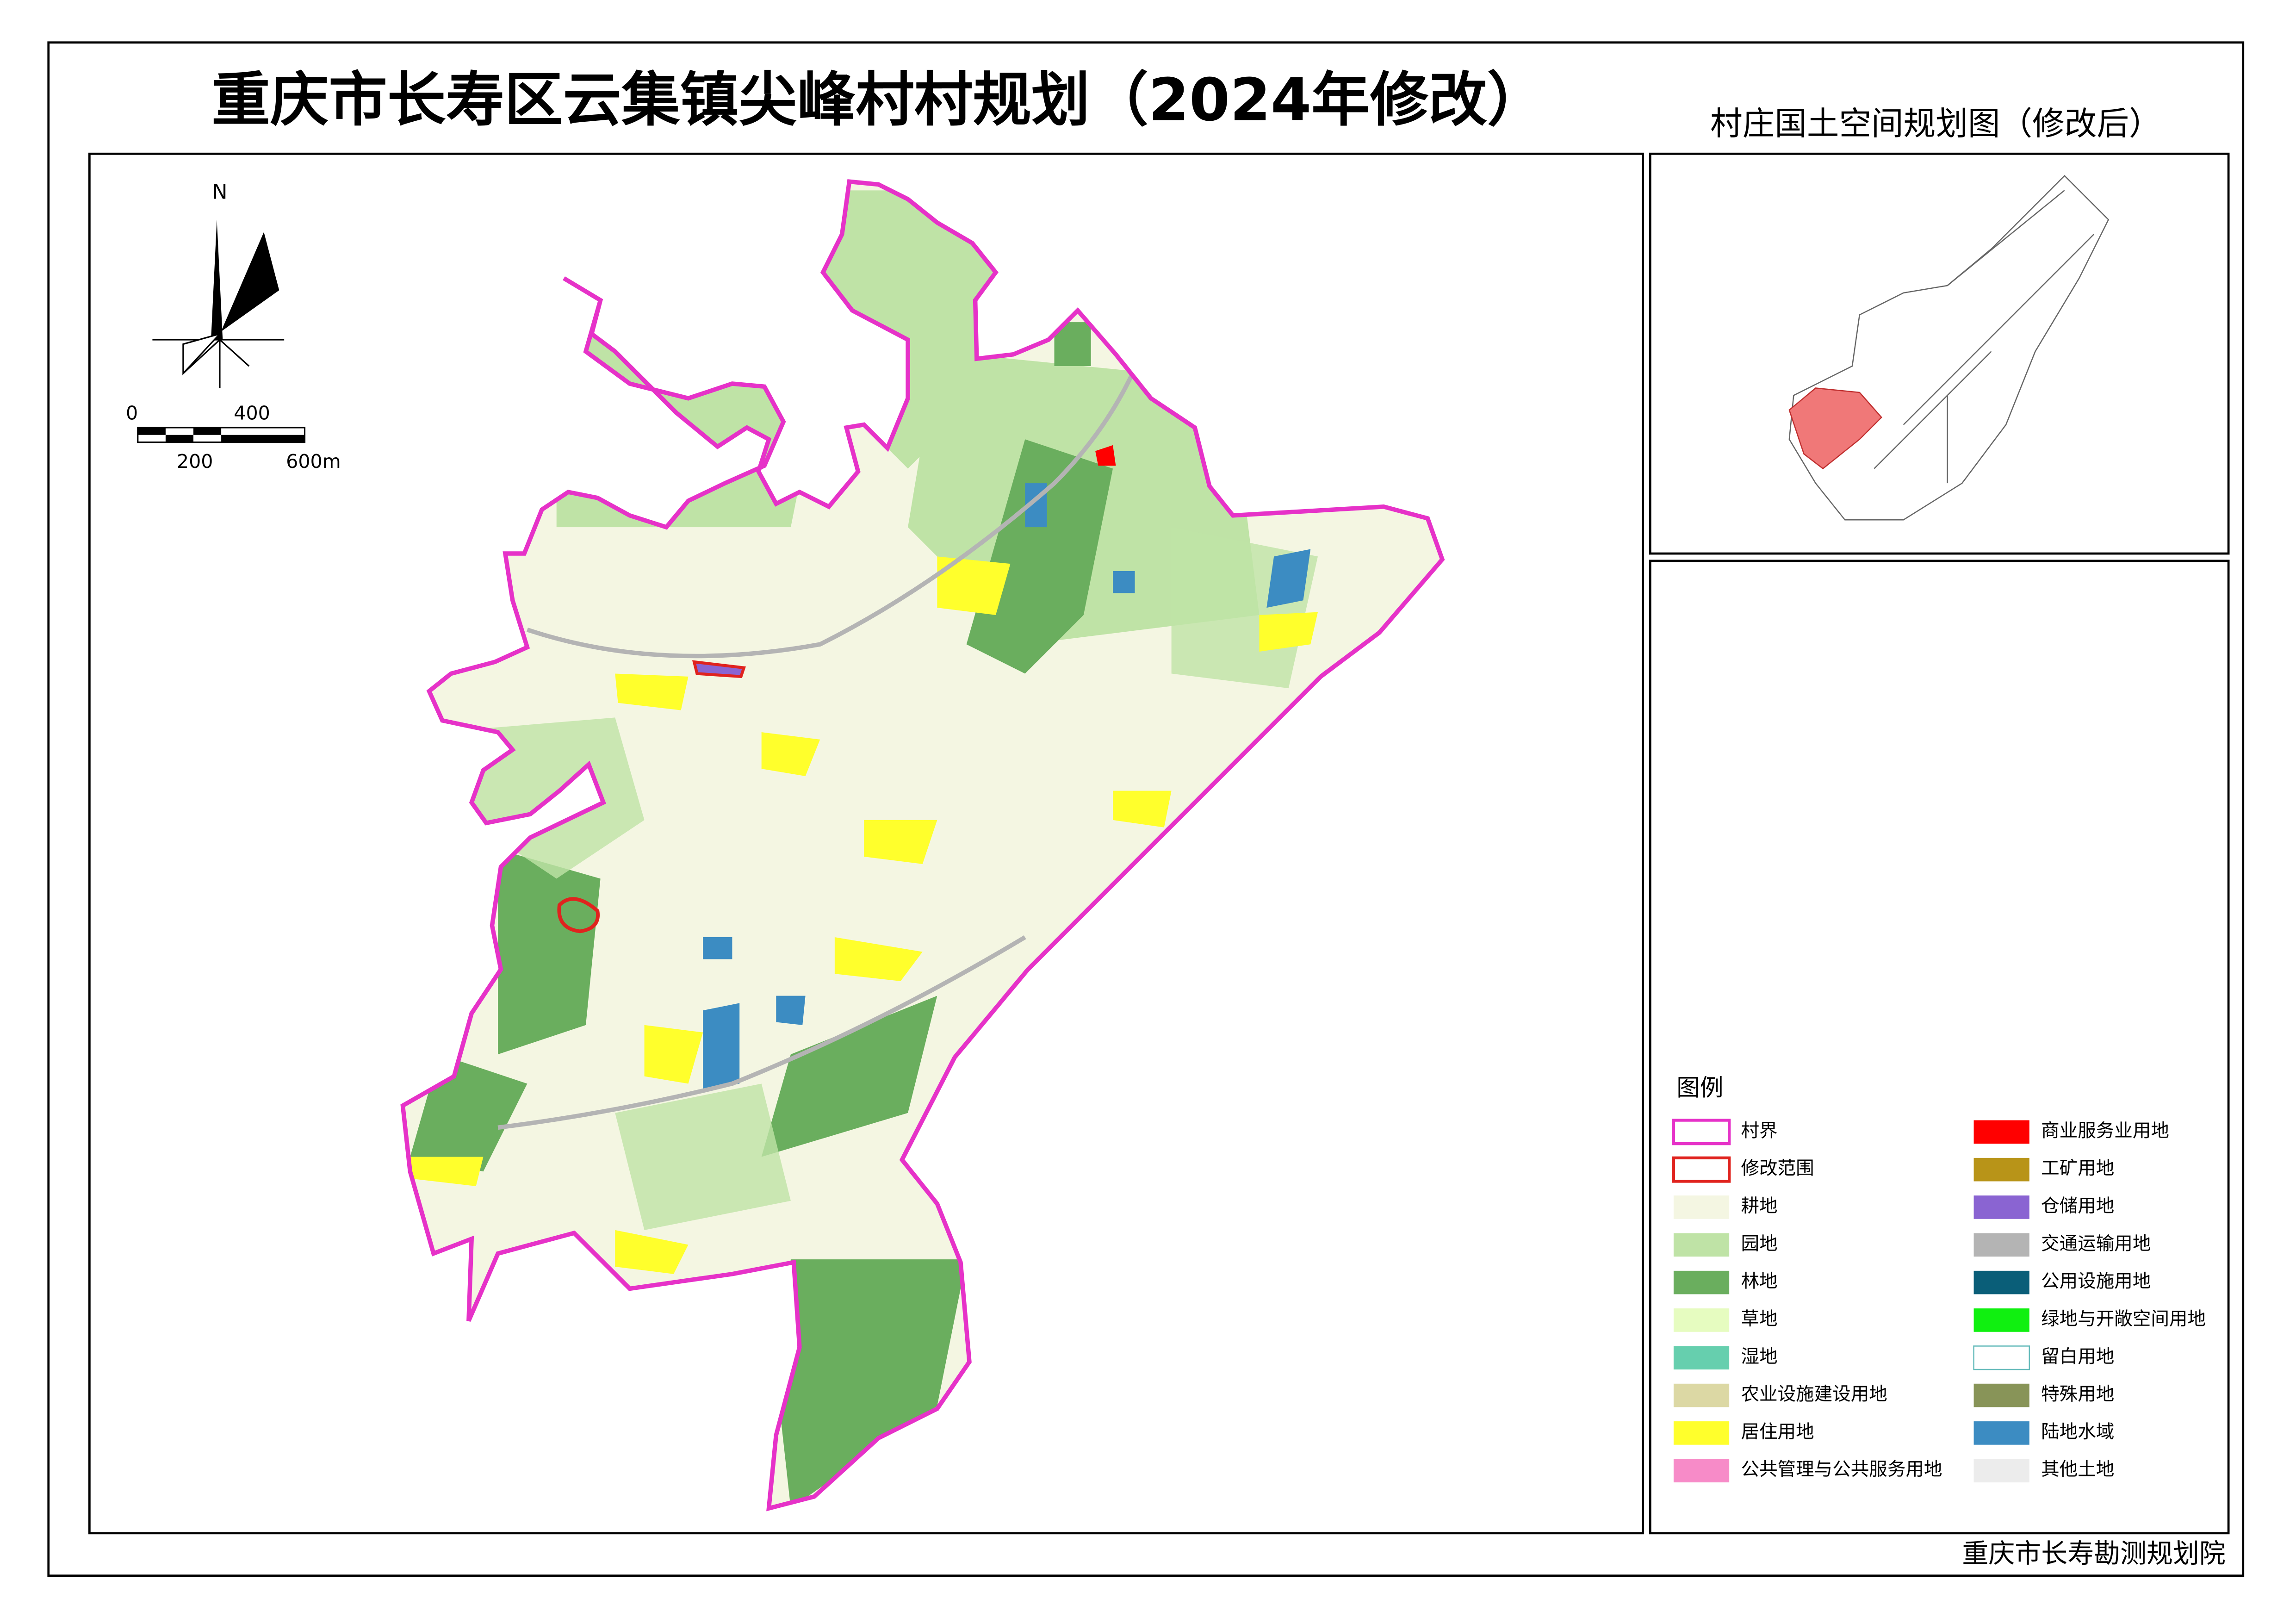 The image size is (2296, 1624). Describe the element at coordinates (2078, 1394) in the screenshot. I see `legend-label: 特殊用地` at that location.